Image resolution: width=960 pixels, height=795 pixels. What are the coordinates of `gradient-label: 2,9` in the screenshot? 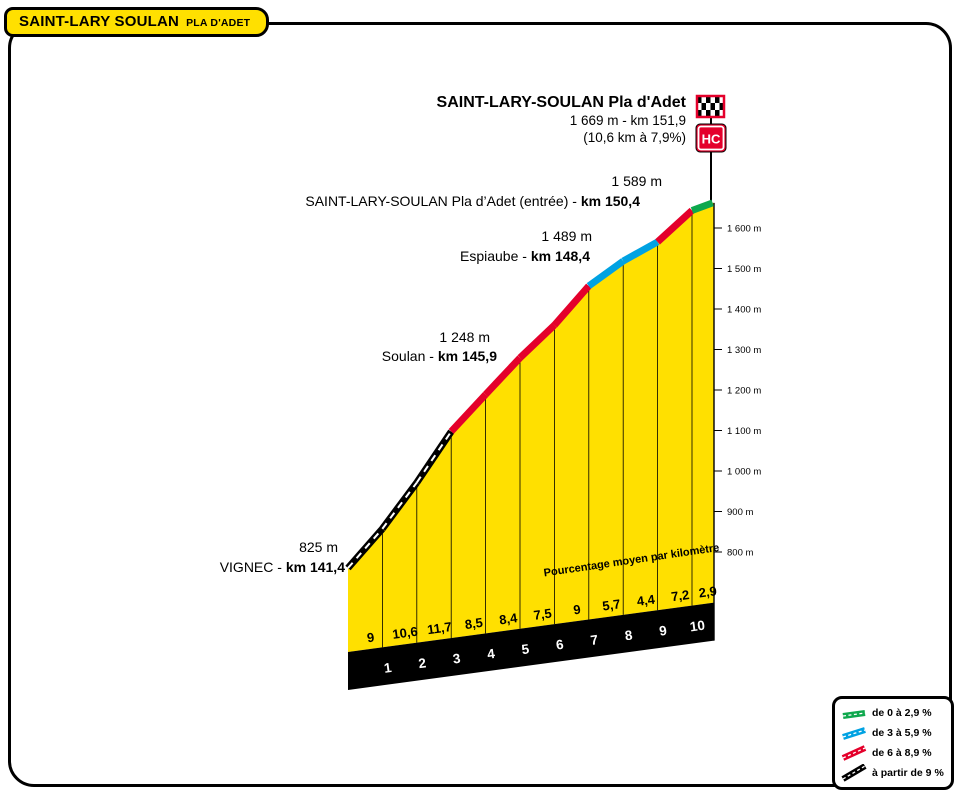 It's located at (708, 591).